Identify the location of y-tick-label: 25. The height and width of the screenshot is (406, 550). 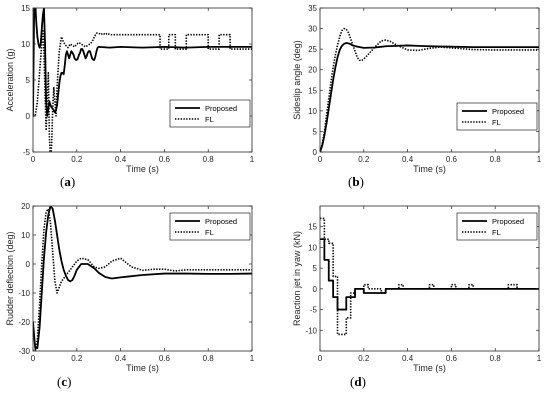
(312, 49).